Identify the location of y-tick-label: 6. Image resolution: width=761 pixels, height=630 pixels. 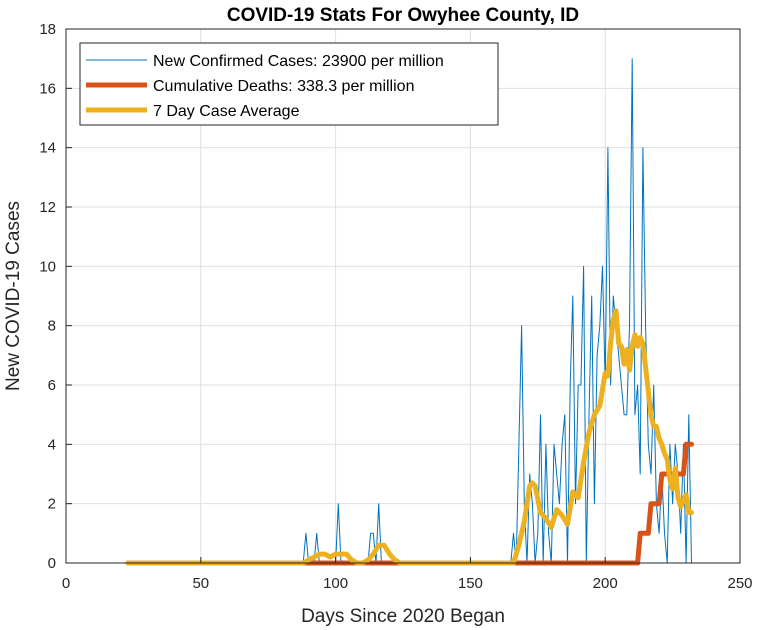
(52, 385).